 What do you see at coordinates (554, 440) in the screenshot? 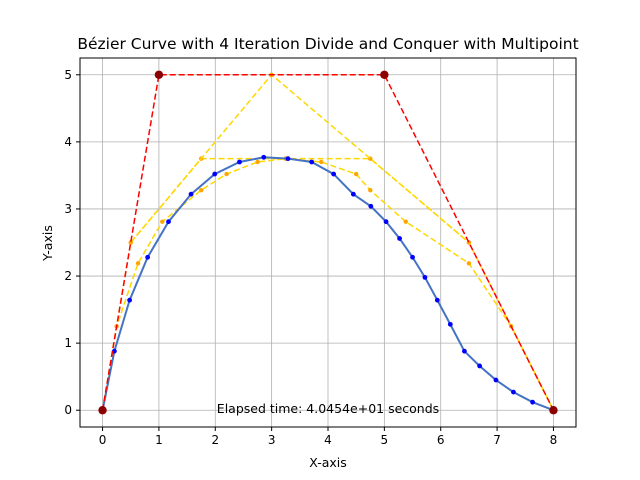
I see `x-tick-label: 8` at bounding box center [554, 440].